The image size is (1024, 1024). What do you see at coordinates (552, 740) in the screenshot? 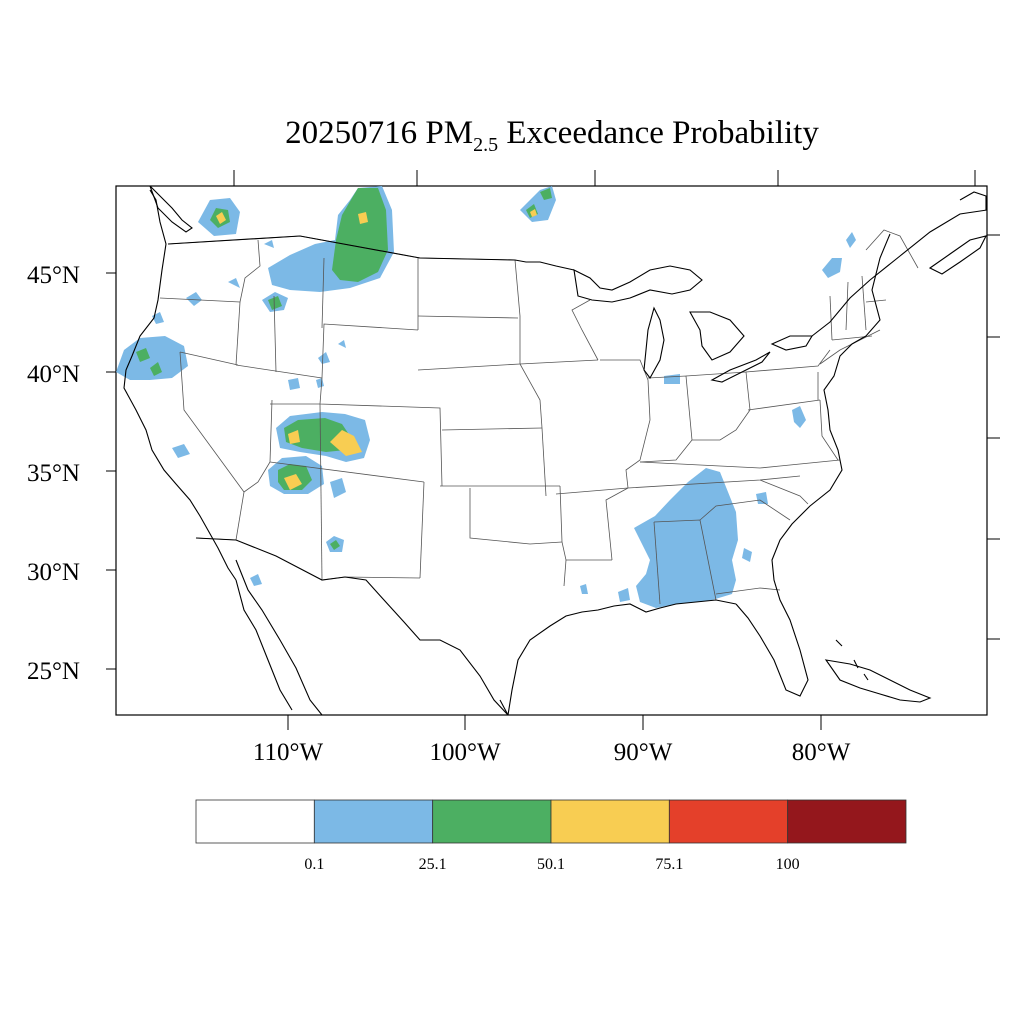
I see `longitude-axis: 110°W 100°W 90°W 80°W` at bounding box center [552, 740].